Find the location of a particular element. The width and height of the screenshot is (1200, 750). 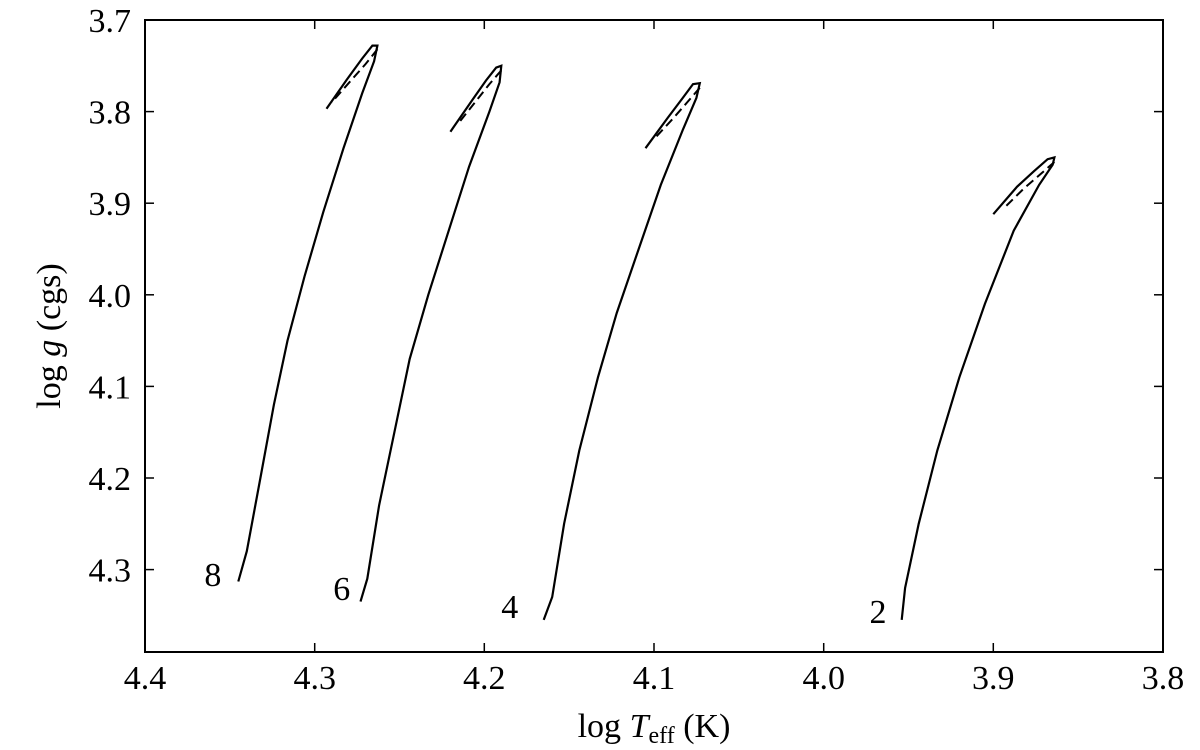

y-tick-label: 3.9 is located at coordinates (110, 204).